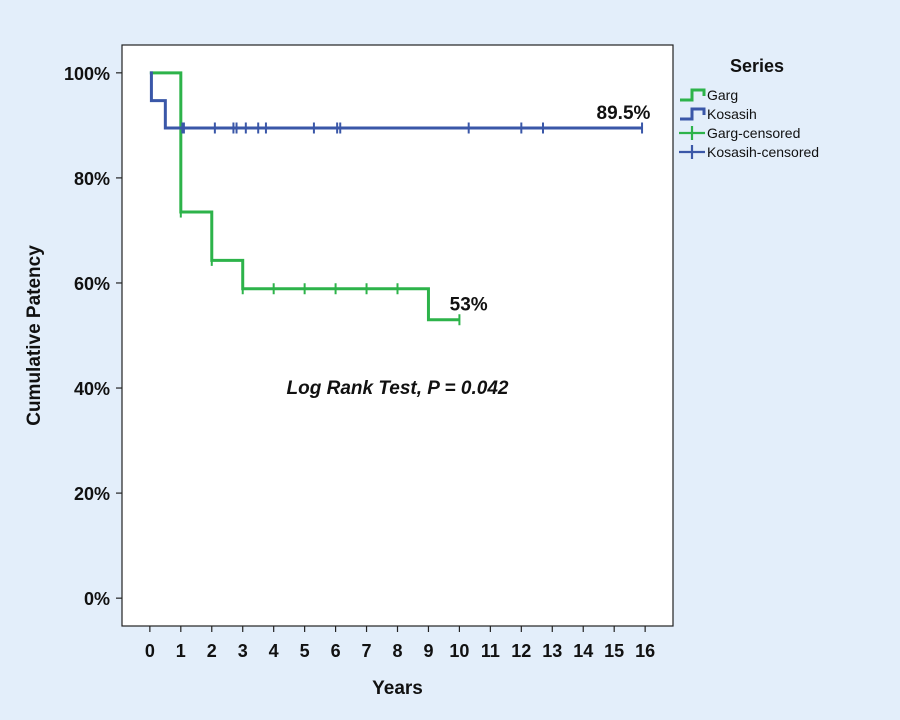 The height and width of the screenshot is (720, 900). I want to click on x-tick-label: 2, so click(212, 651).